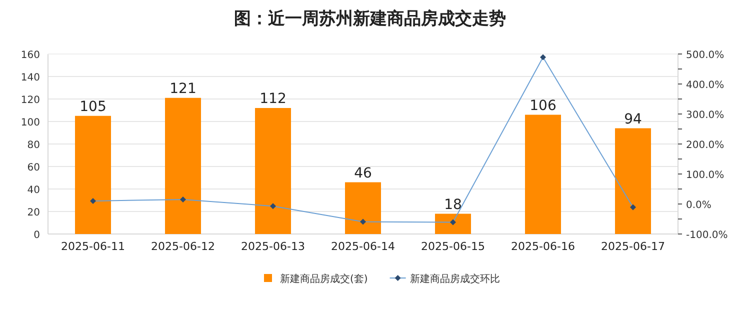 The image size is (740, 312). I want to click on y-tick-label: 160, so click(30, 55).